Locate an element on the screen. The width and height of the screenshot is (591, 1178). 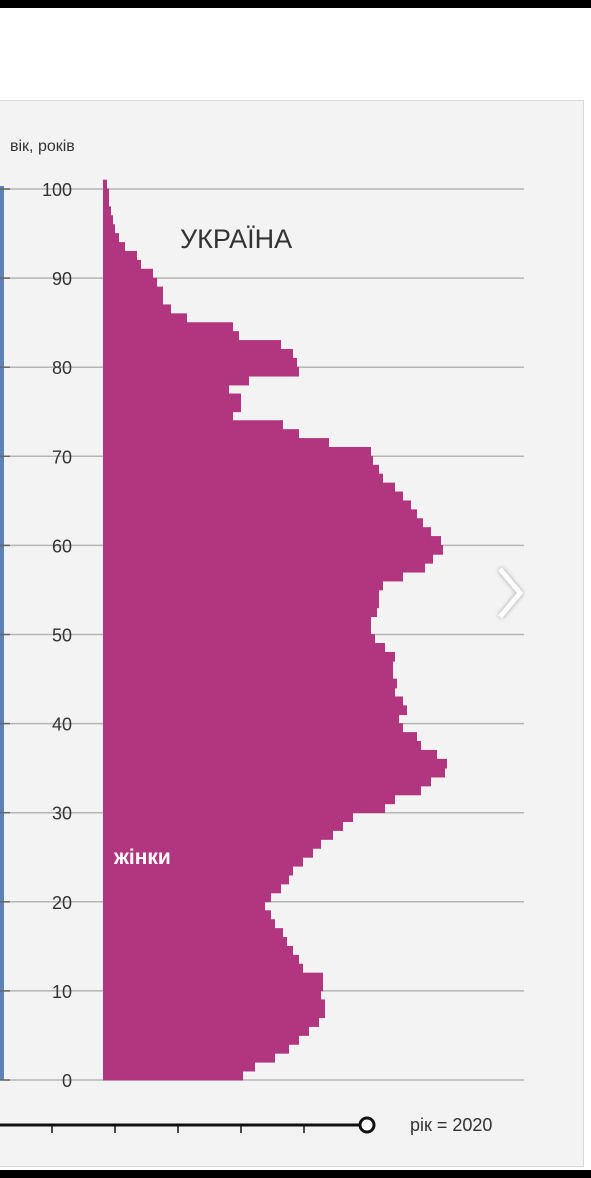
chevron-right-icon is located at coordinates (511, 593).